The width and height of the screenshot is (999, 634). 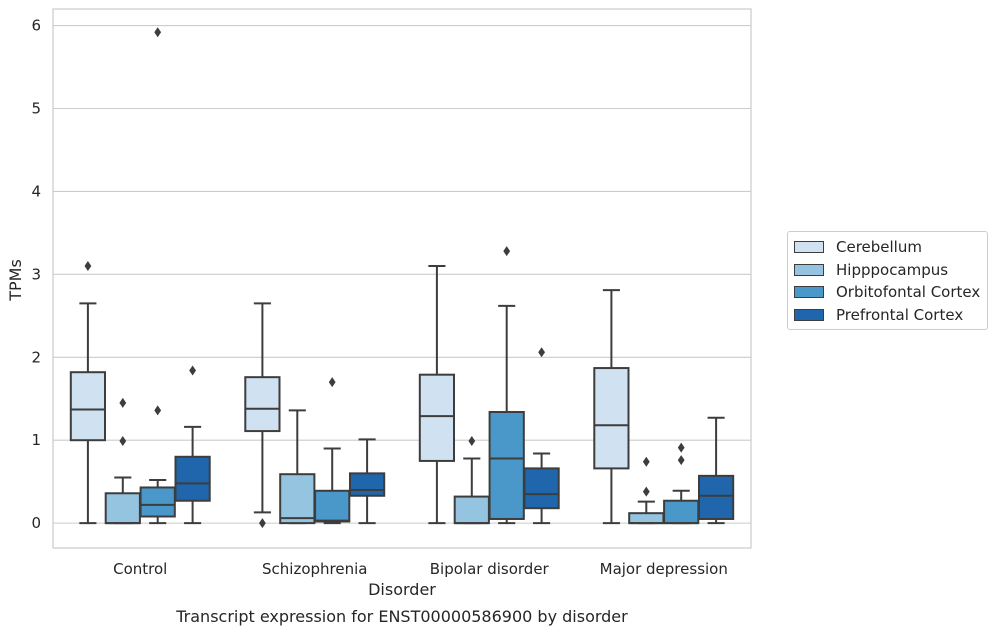 I want to click on y-tick-label: 4, so click(x=36, y=191).